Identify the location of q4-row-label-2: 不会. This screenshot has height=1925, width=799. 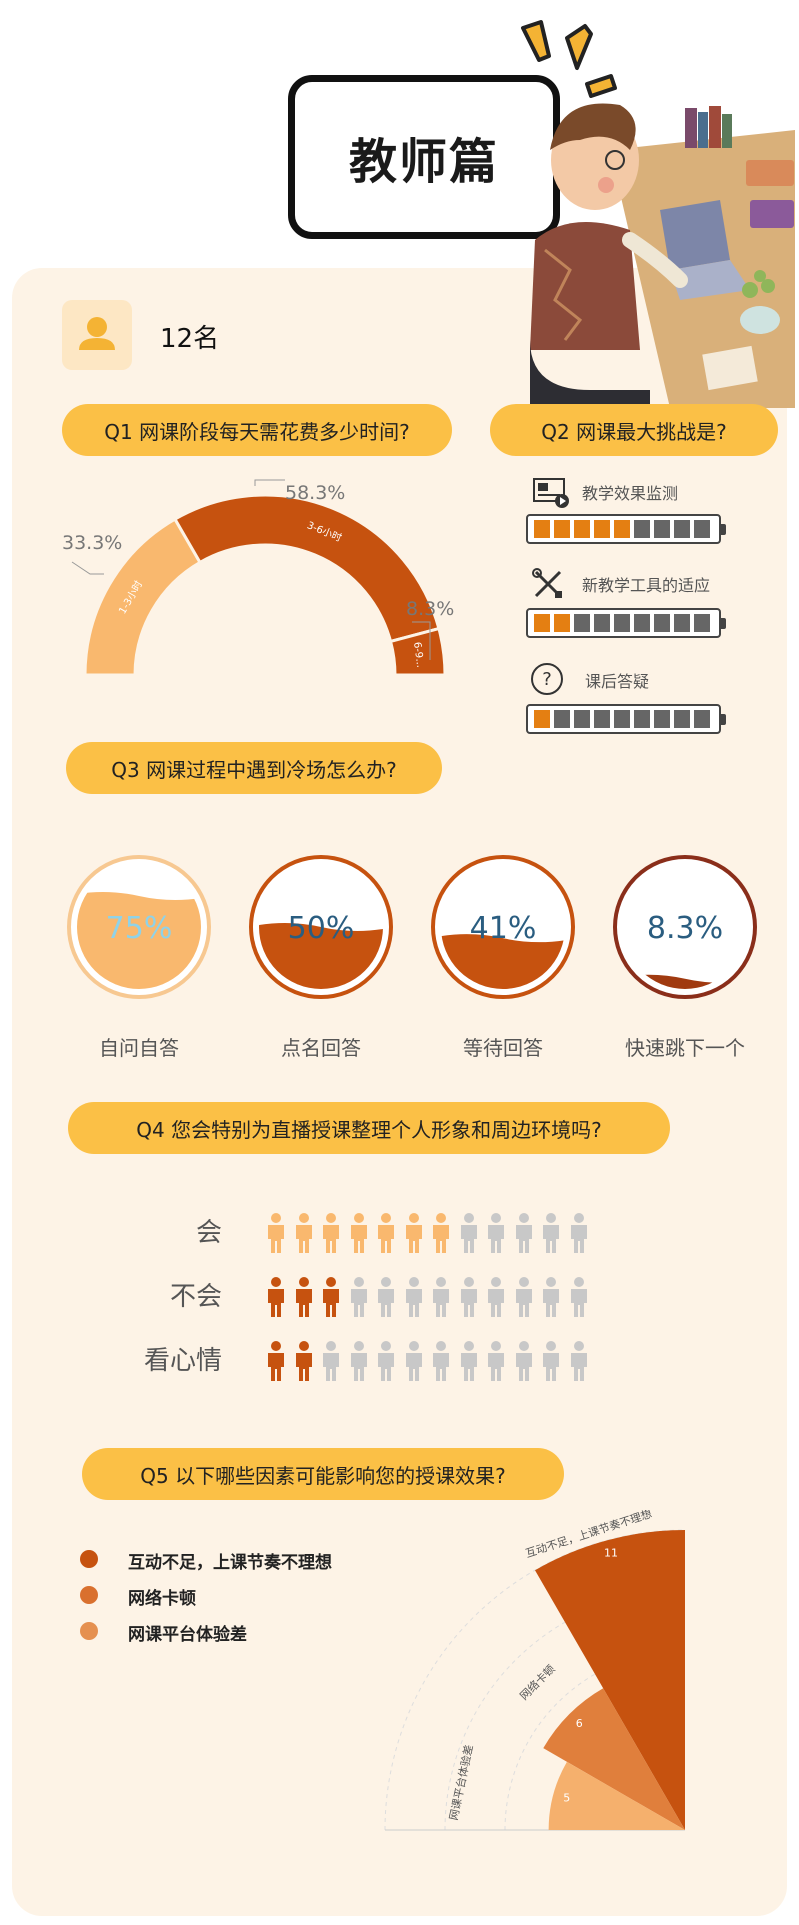
(195, 1297).